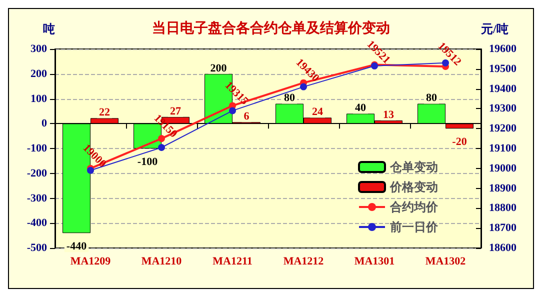 This screenshot has width=542, height=297. What do you see at coordinates (503, 49) in the screenshot?
I see `y2-tick-label: 19600` at bounding box center [503, 49].